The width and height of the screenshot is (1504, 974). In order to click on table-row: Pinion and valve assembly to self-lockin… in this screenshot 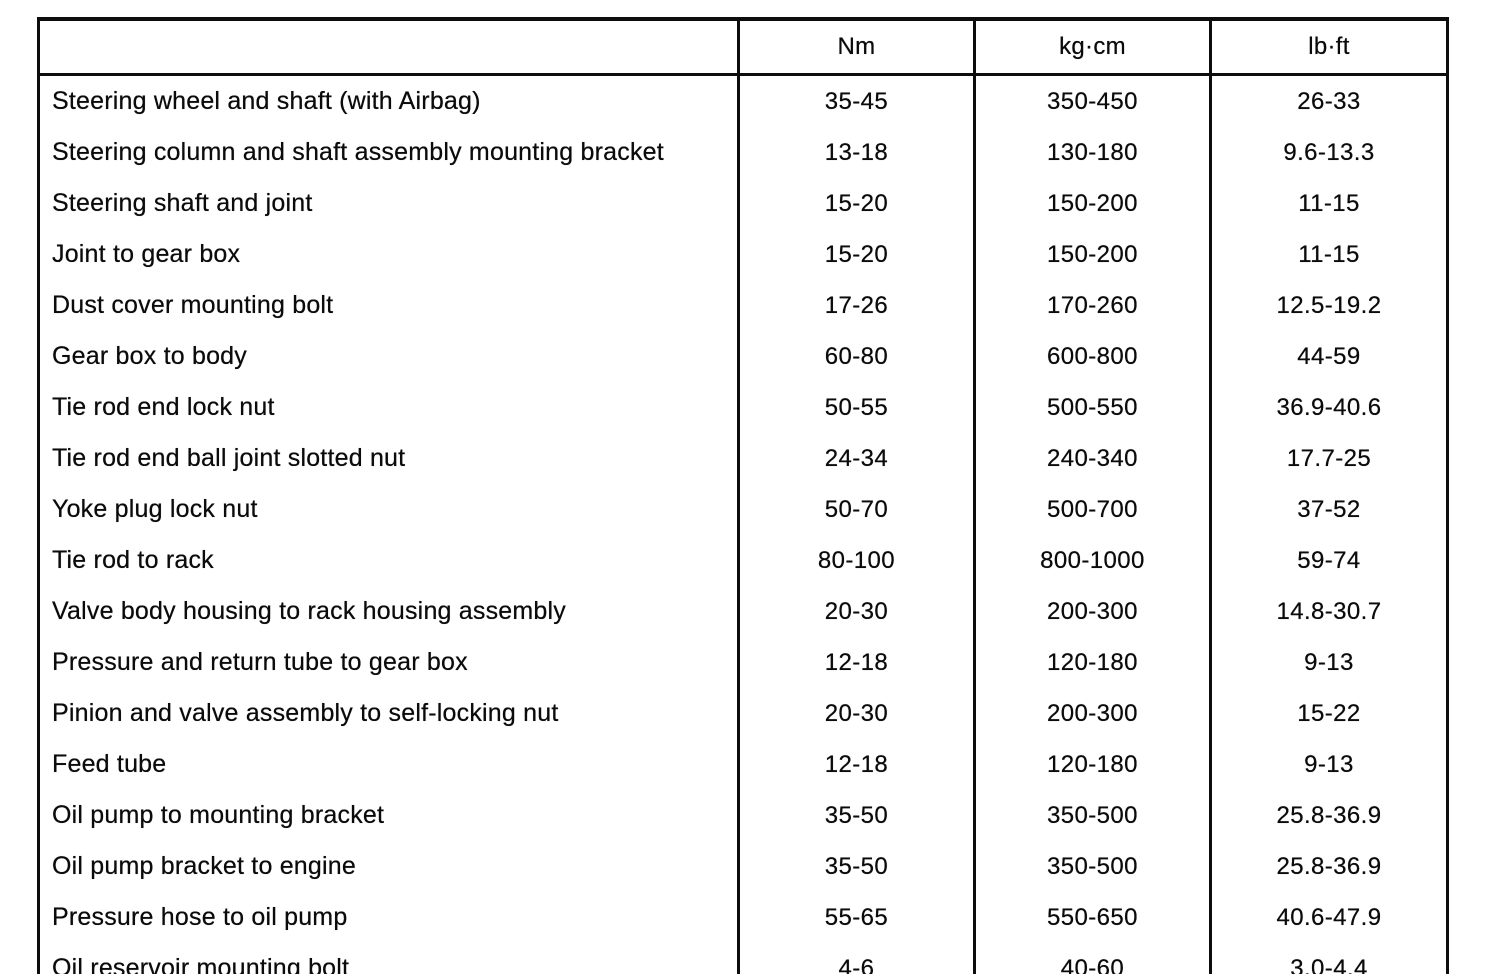, I will do `click(743, 713)`.